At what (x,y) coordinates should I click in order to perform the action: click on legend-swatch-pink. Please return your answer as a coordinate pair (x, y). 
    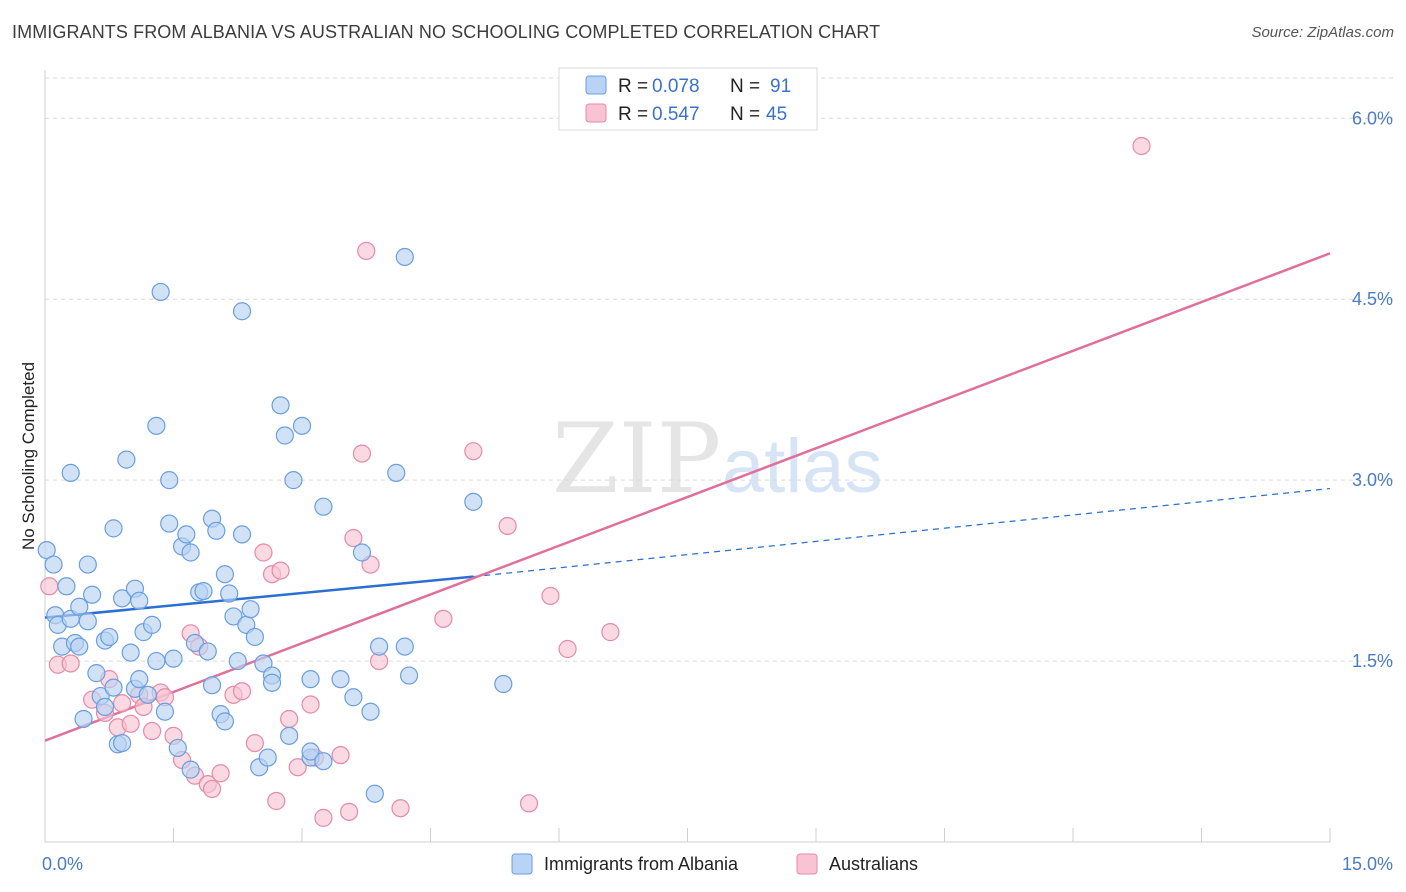
    Looking at the image, I should click on (596, 113).